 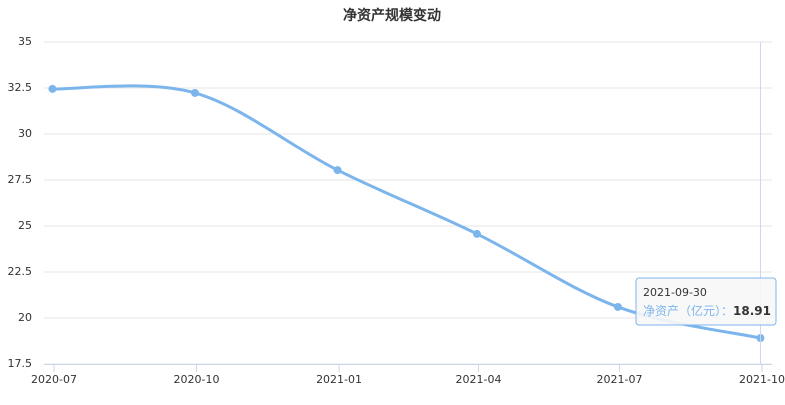 I want to click on x-tick-label: 2020-07, so click(x=54, y=379).